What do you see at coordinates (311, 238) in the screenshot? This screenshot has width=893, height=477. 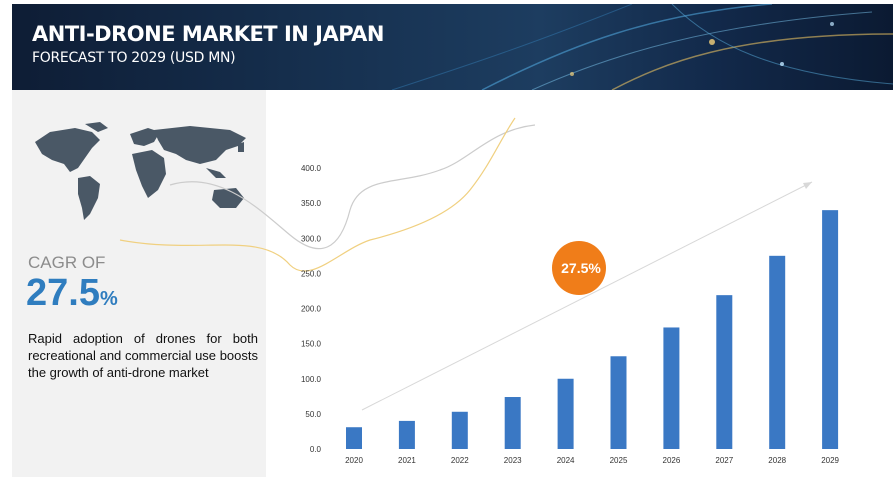 I see `y-tick-label: 300.0` at bounding box center [311, 238].